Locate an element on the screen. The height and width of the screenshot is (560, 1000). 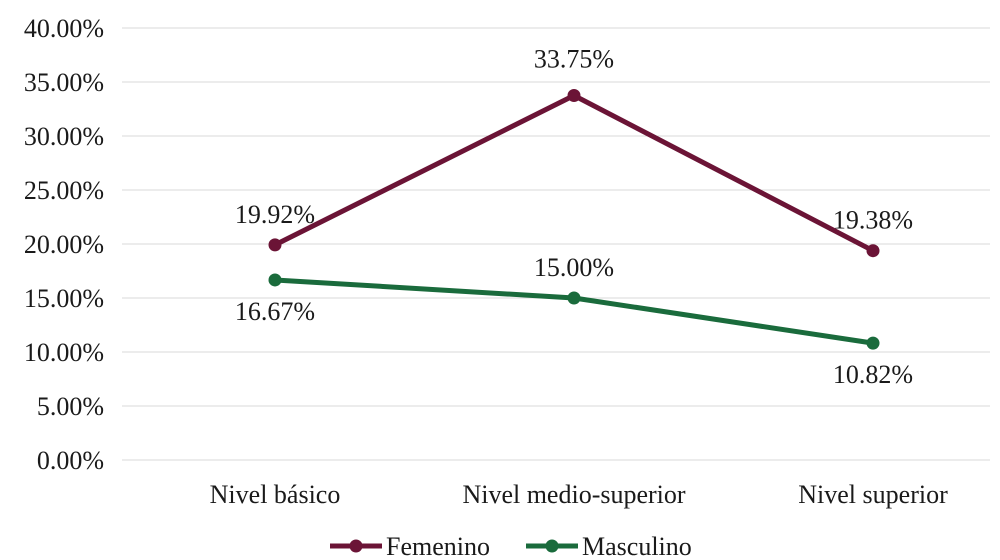
series-masculino is located at coordinates (574, 311).